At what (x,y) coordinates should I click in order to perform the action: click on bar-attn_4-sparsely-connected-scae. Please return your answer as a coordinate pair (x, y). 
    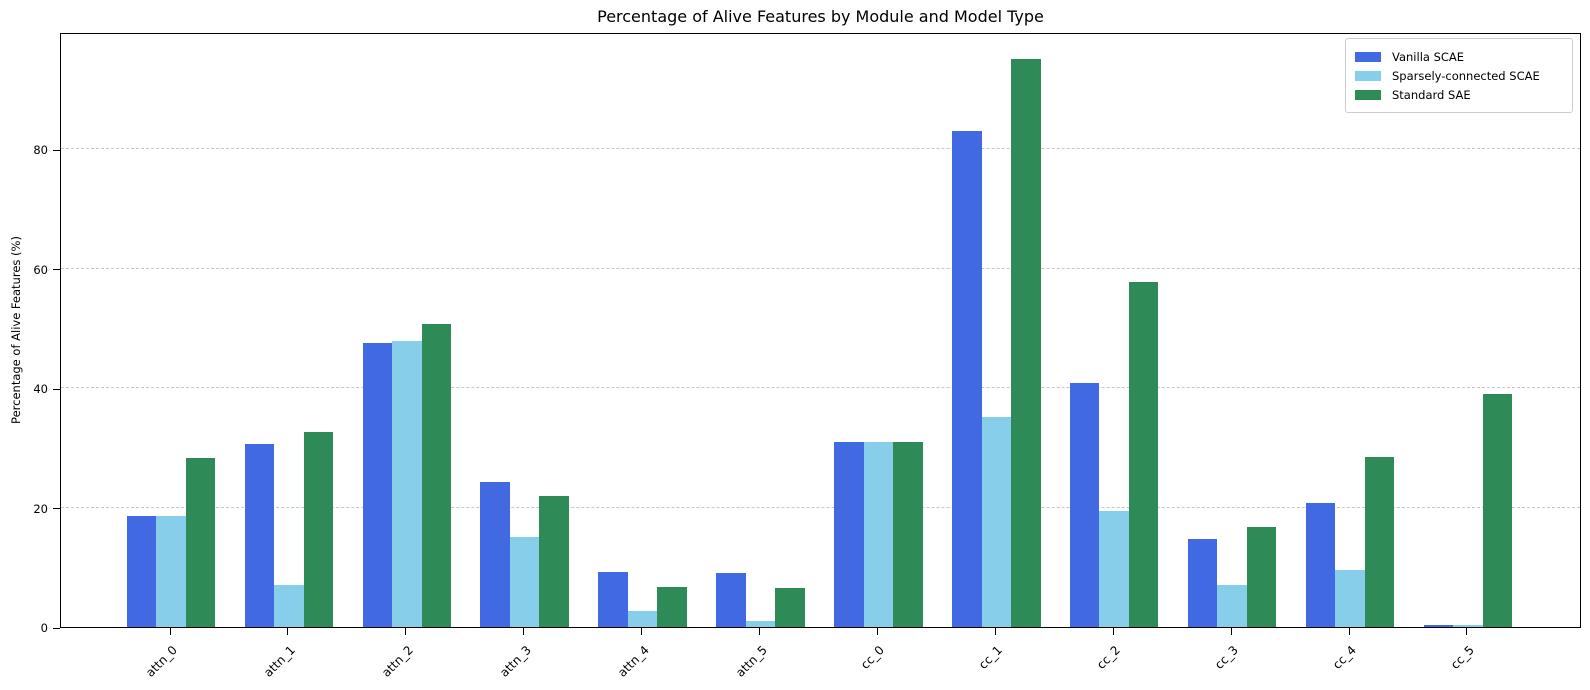
    Looking at the image, I should click on (642, 619).